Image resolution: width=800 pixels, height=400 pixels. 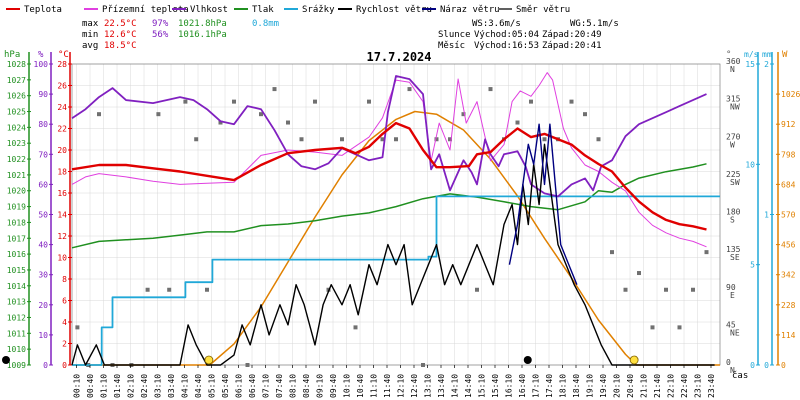 I want to click on axis-wind-speed-label: 5, so click(x=752, y=265).